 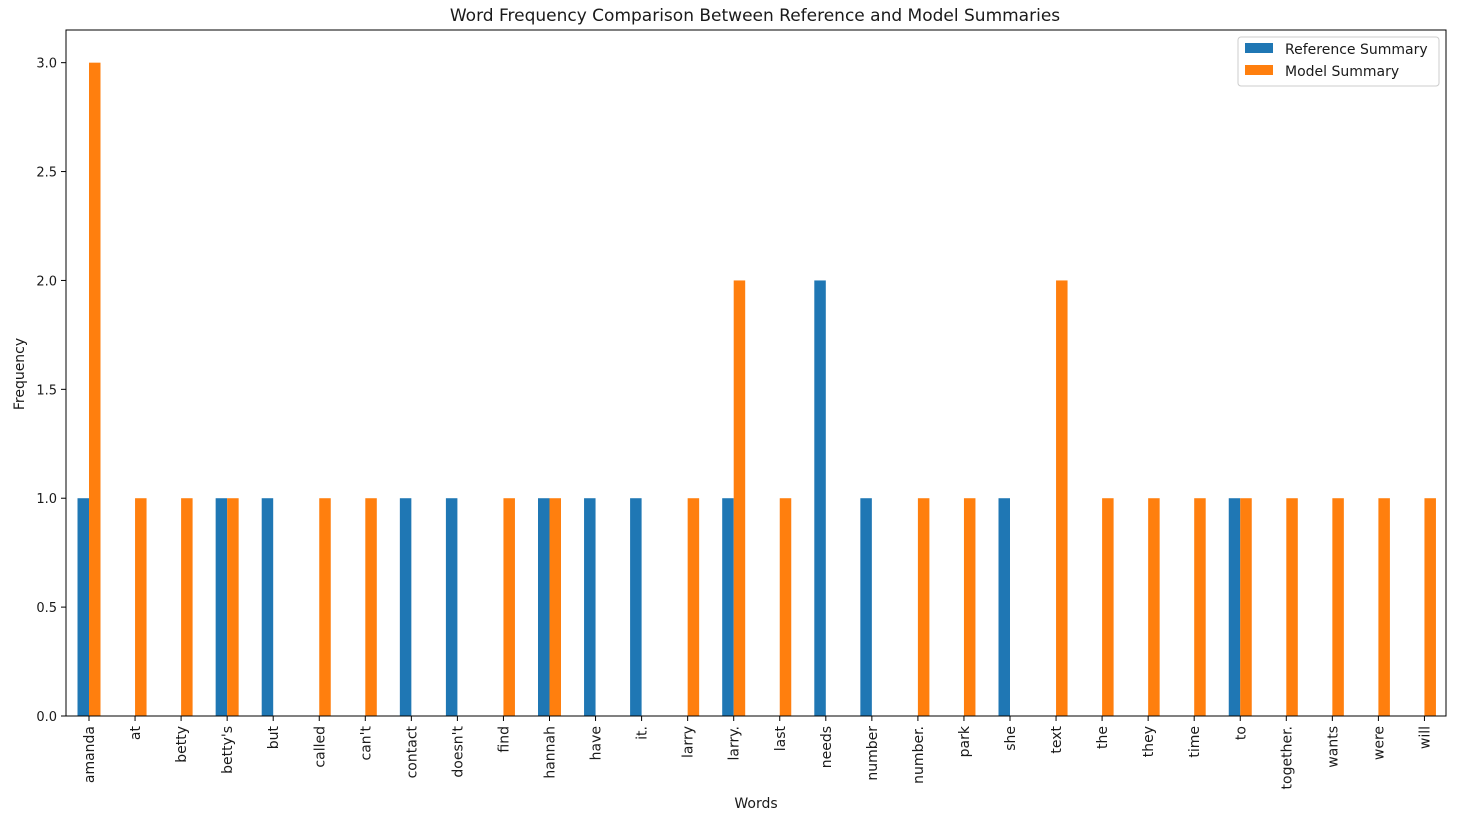 What do you see at coordinates (504, 739) in the screenshot?
I see `x-tick-label-9: find` at bounding box center [504, 739].